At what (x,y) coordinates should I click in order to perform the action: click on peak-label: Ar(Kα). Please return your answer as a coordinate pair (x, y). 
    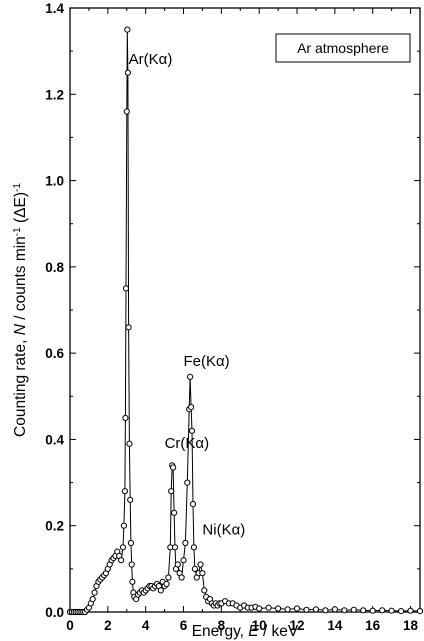
    Looking at the image, I should click on (151, 59).